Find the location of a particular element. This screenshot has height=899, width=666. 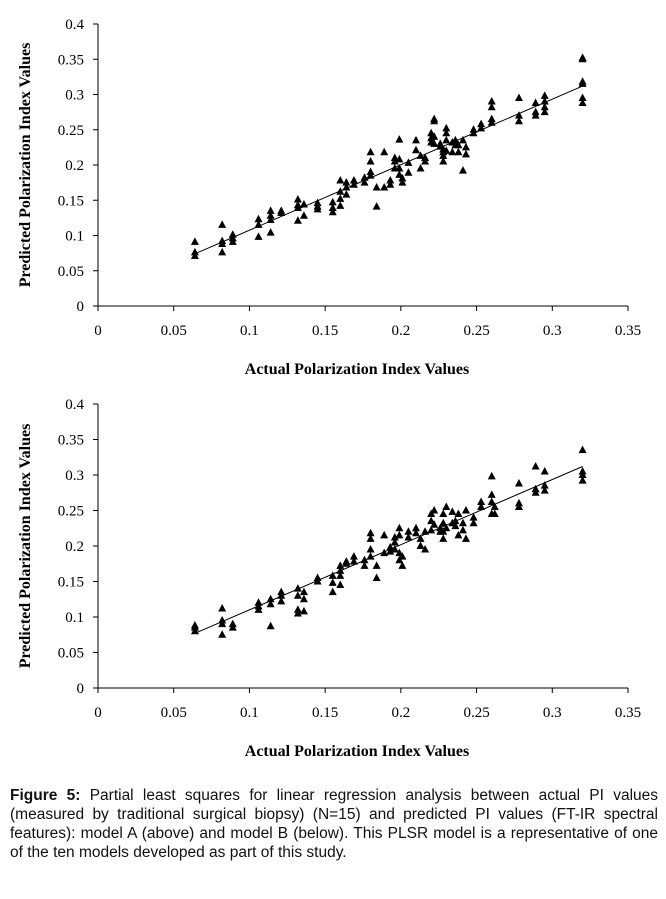

x-tick-label: 0 is located at coordinates (98, 713).